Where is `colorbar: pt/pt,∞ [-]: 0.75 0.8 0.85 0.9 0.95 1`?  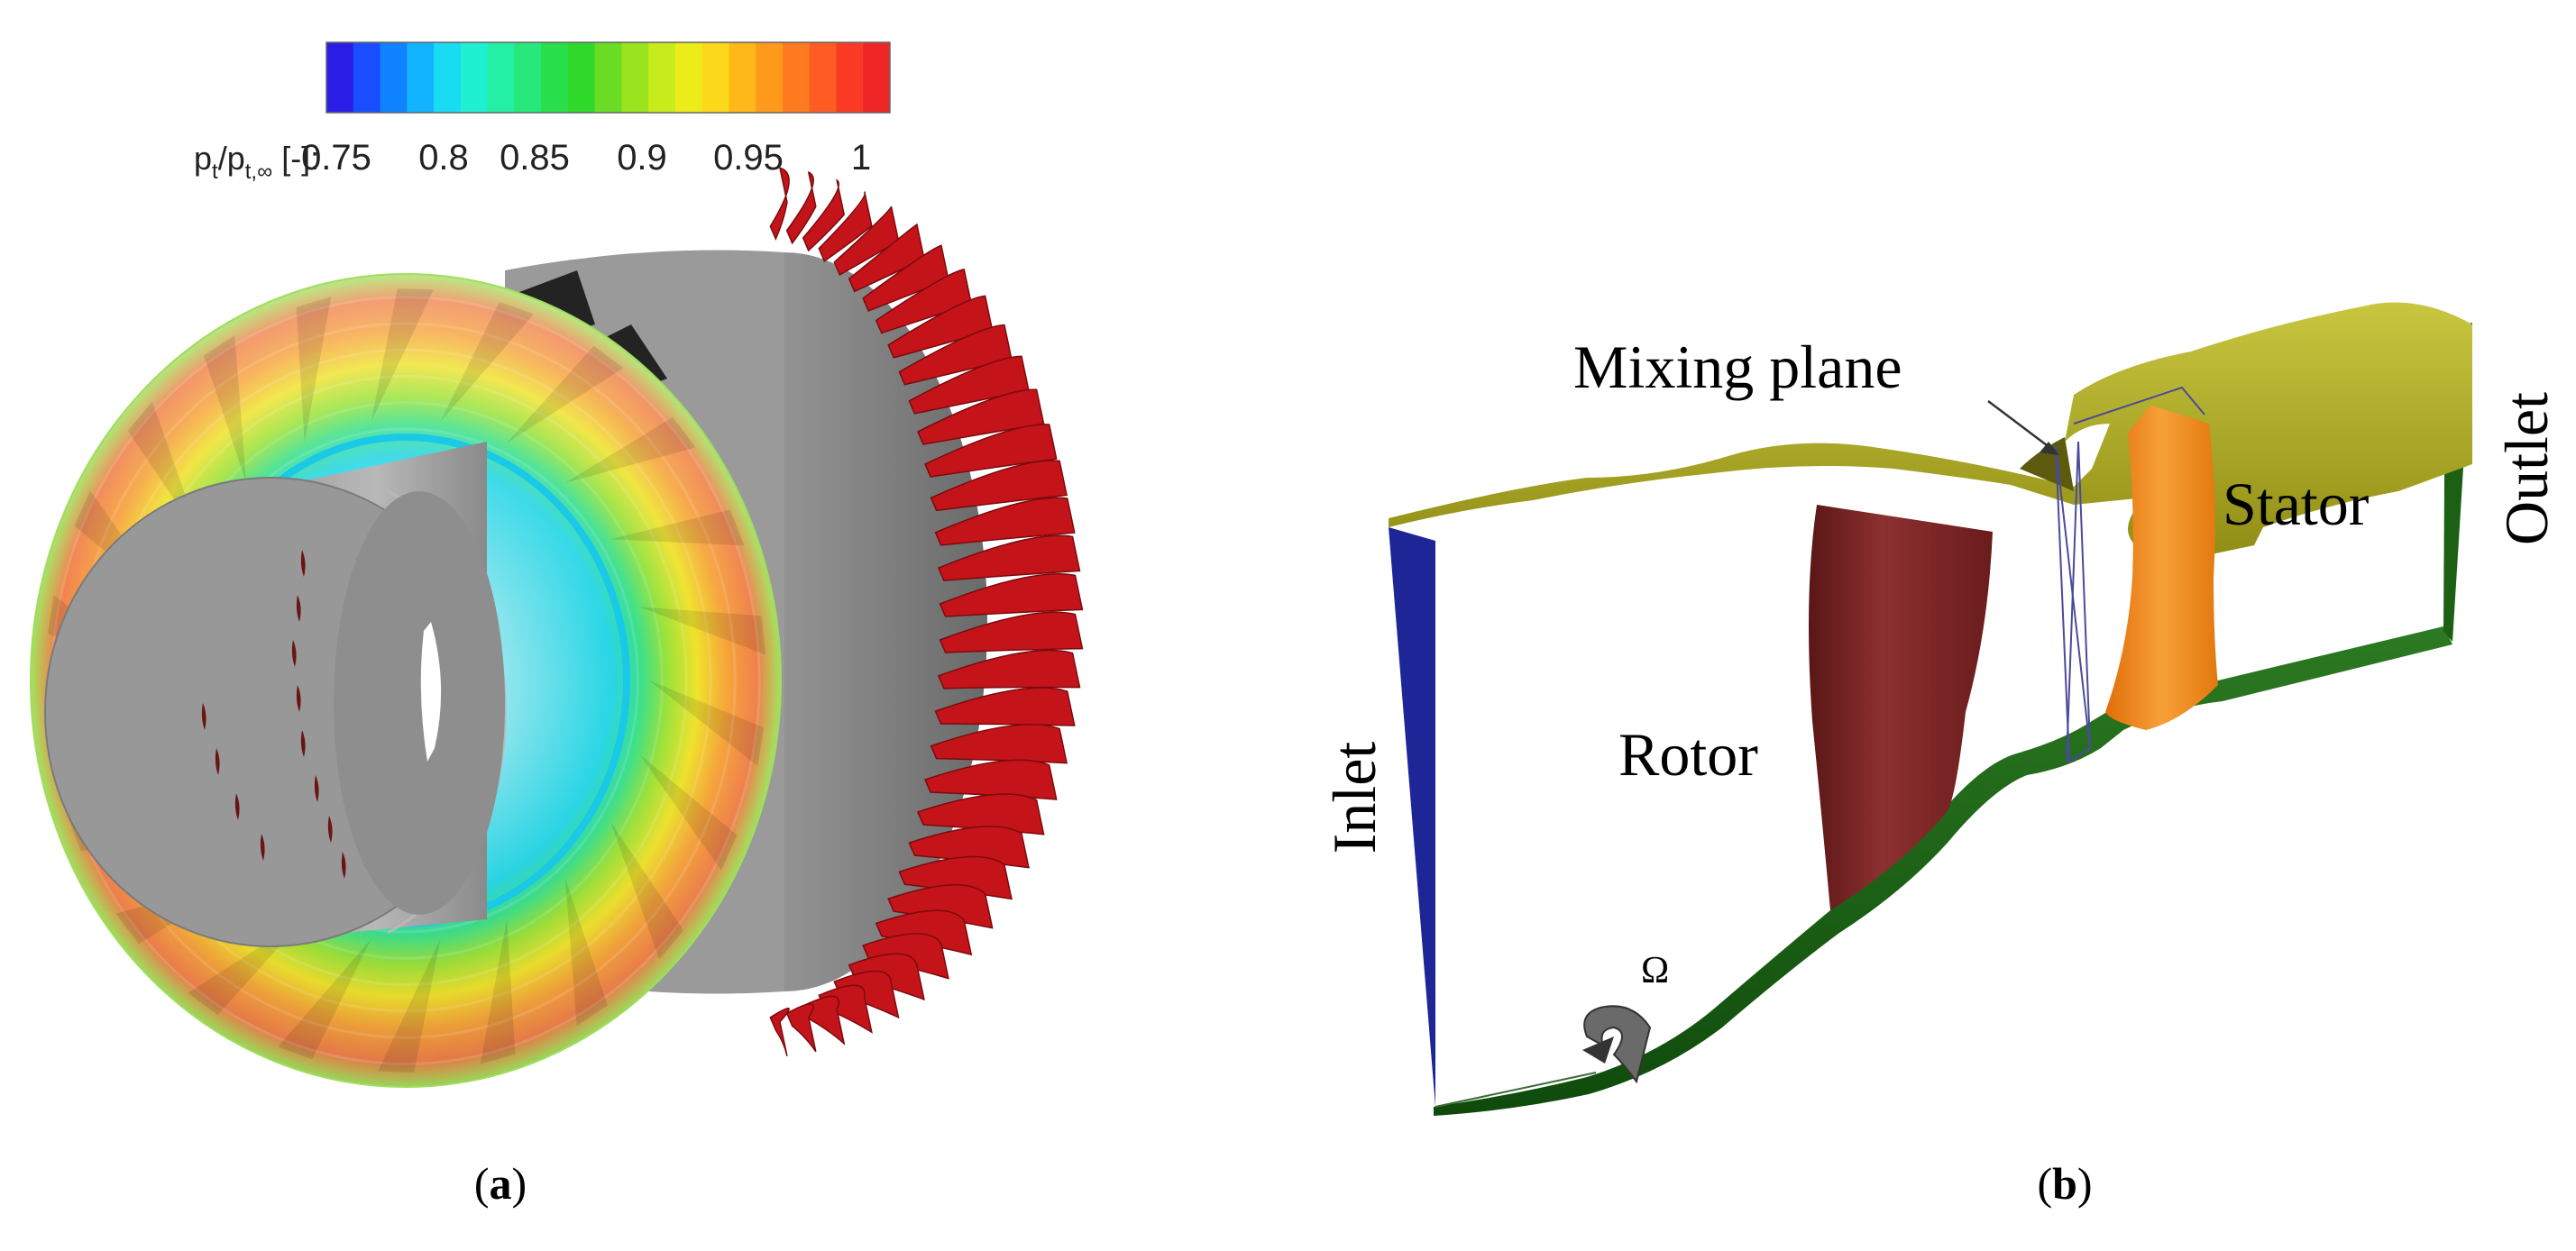 colorbar: pt/pt,∞ [-]: 0.75 0.8 0.85 0.9 0.95 1 is located at coordinates (542, 112).